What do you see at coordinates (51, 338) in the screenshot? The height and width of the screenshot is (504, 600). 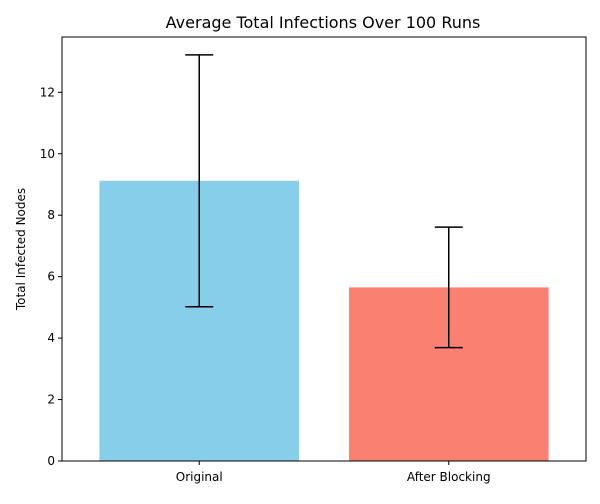 I see `y-tick-label: 4` at bounding box center [51, 338].